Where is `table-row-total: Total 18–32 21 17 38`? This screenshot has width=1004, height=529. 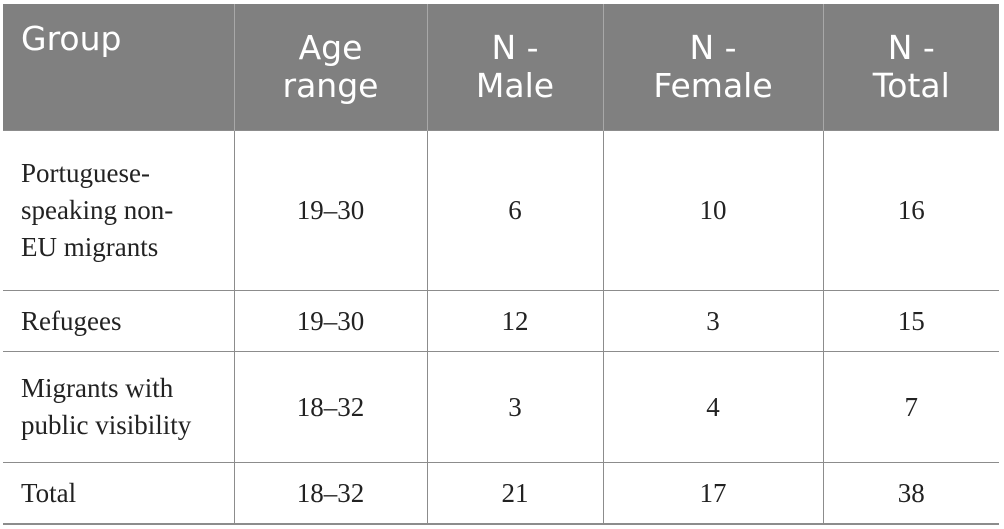
table-row-total: Total 18–32 21 17 38 is located at coordinates (501, 493).